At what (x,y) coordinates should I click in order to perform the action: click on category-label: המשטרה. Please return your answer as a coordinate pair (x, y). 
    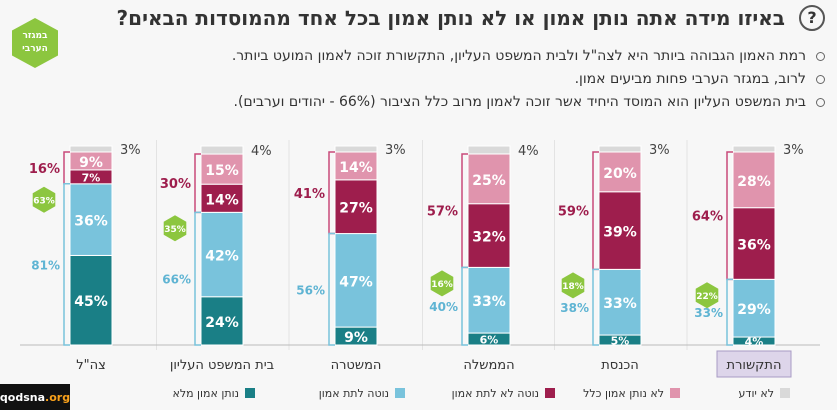
    Looking at the image, I should click on (356, 365).